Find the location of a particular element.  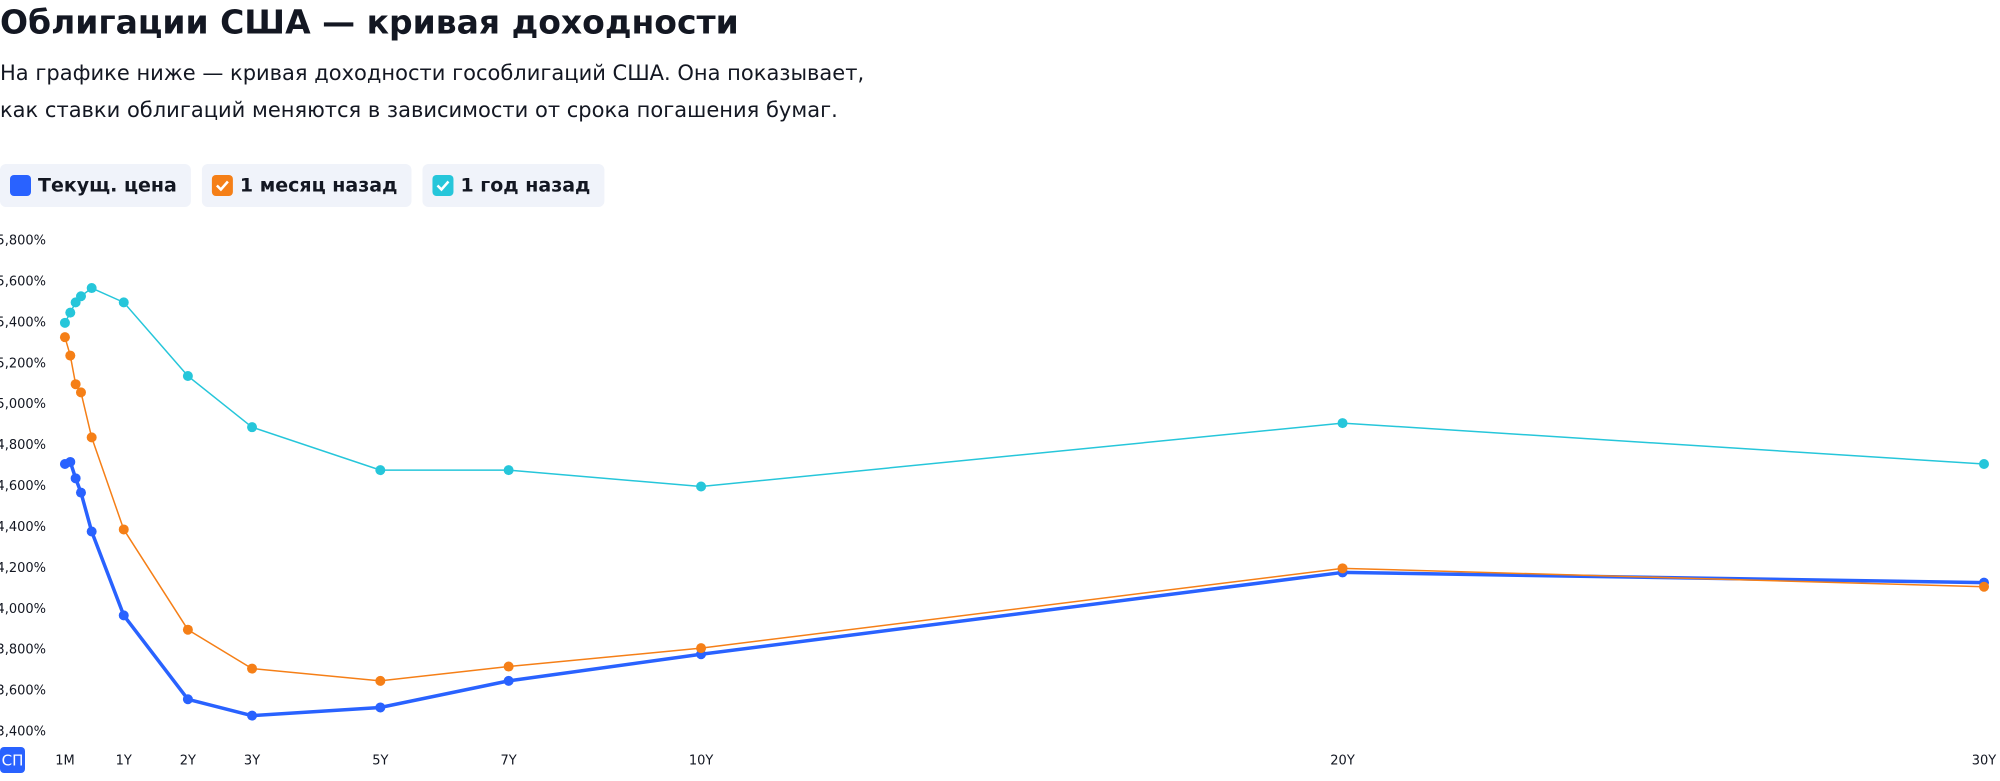

y-tick-label: 3,800% is located at coordinates (23, 650).